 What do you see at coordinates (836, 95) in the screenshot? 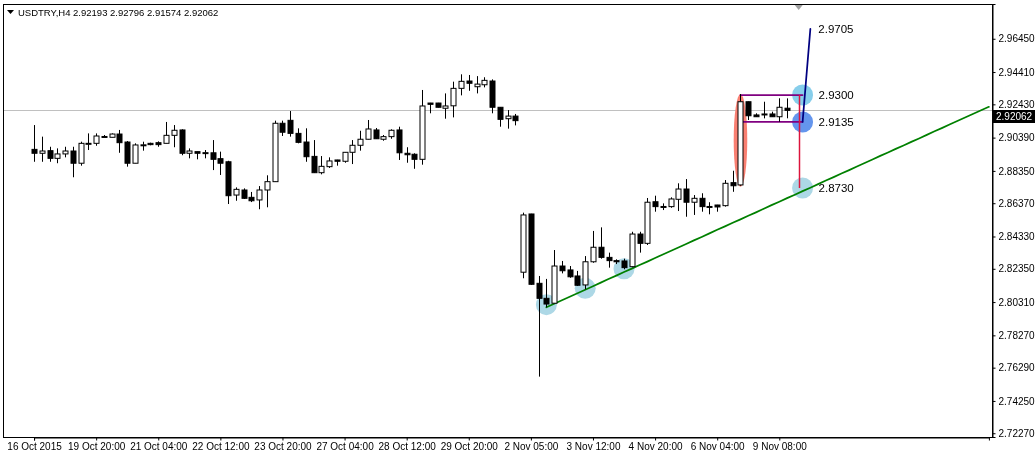
I see `data-label: 2.9300` at bounding box center [836, 95].